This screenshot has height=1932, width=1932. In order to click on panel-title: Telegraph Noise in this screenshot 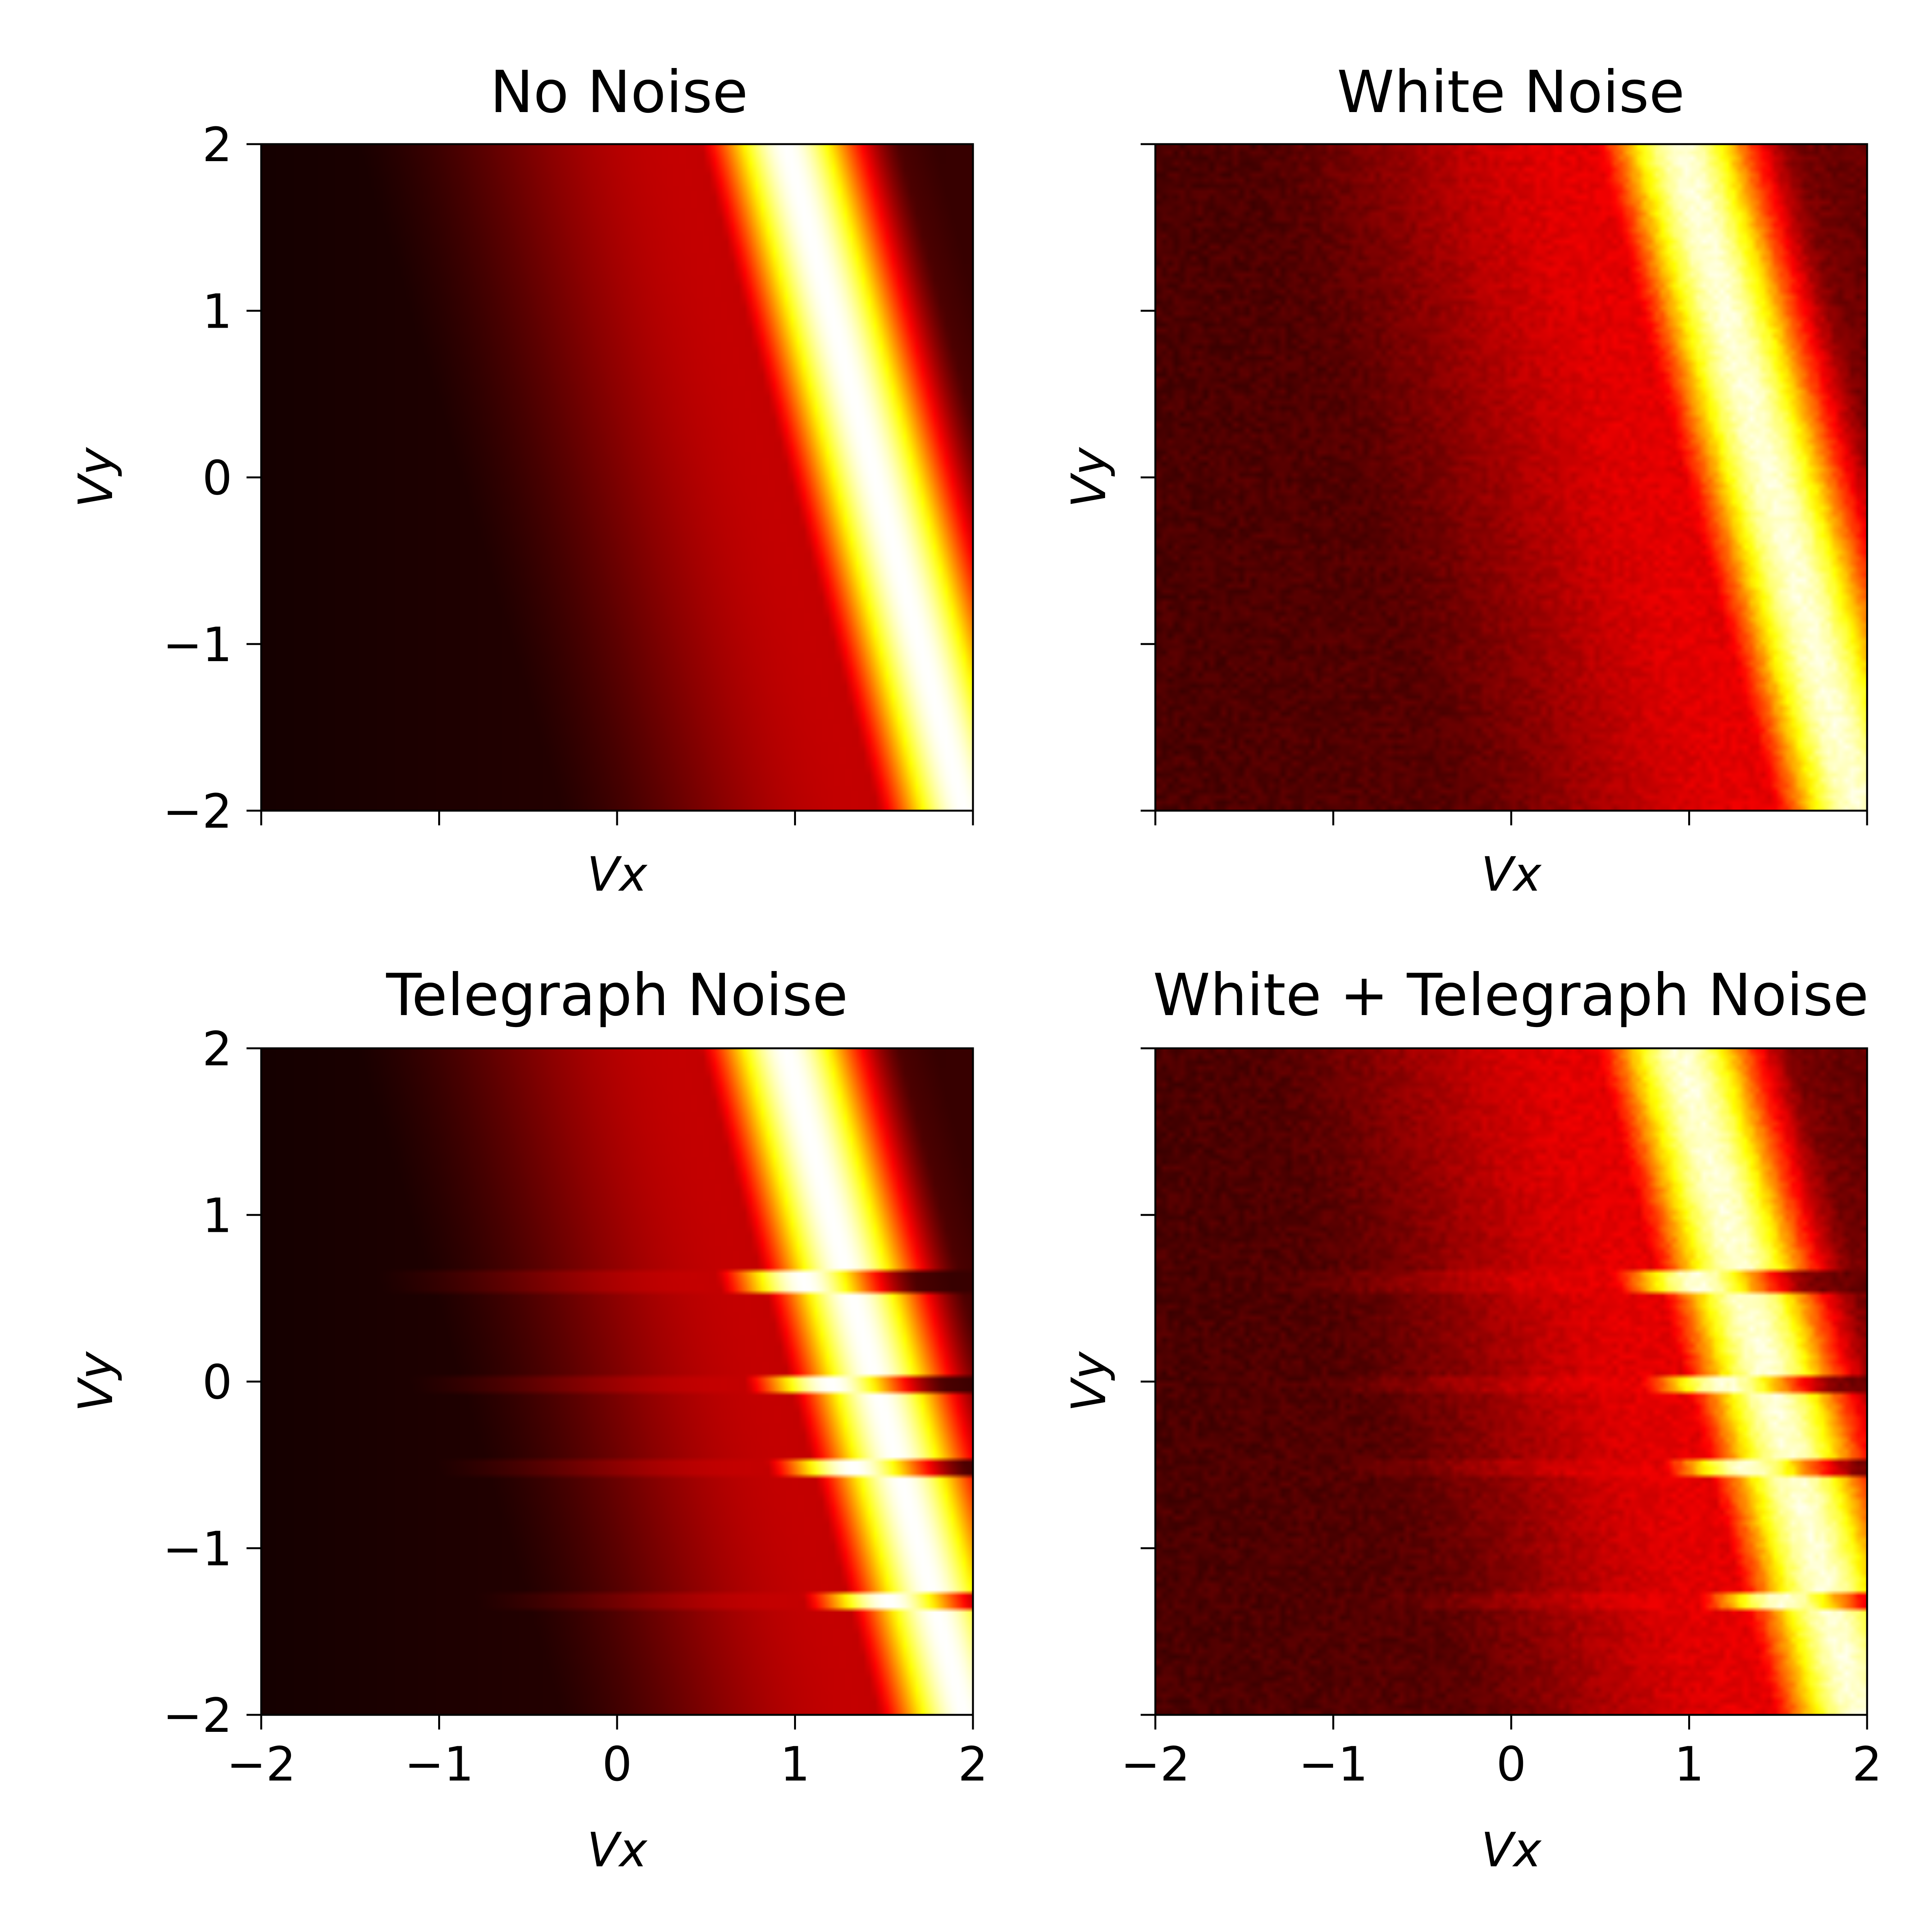, I will do `click(617, 996)`.